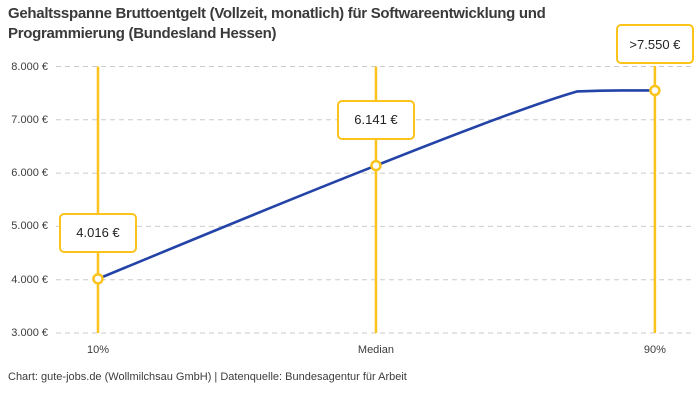 This screenshot has height=400, width=700. Describe the element at coordinates (29, 333) in the screenshot. I see `y-axis-tick-label: 3.000 €` at that location.